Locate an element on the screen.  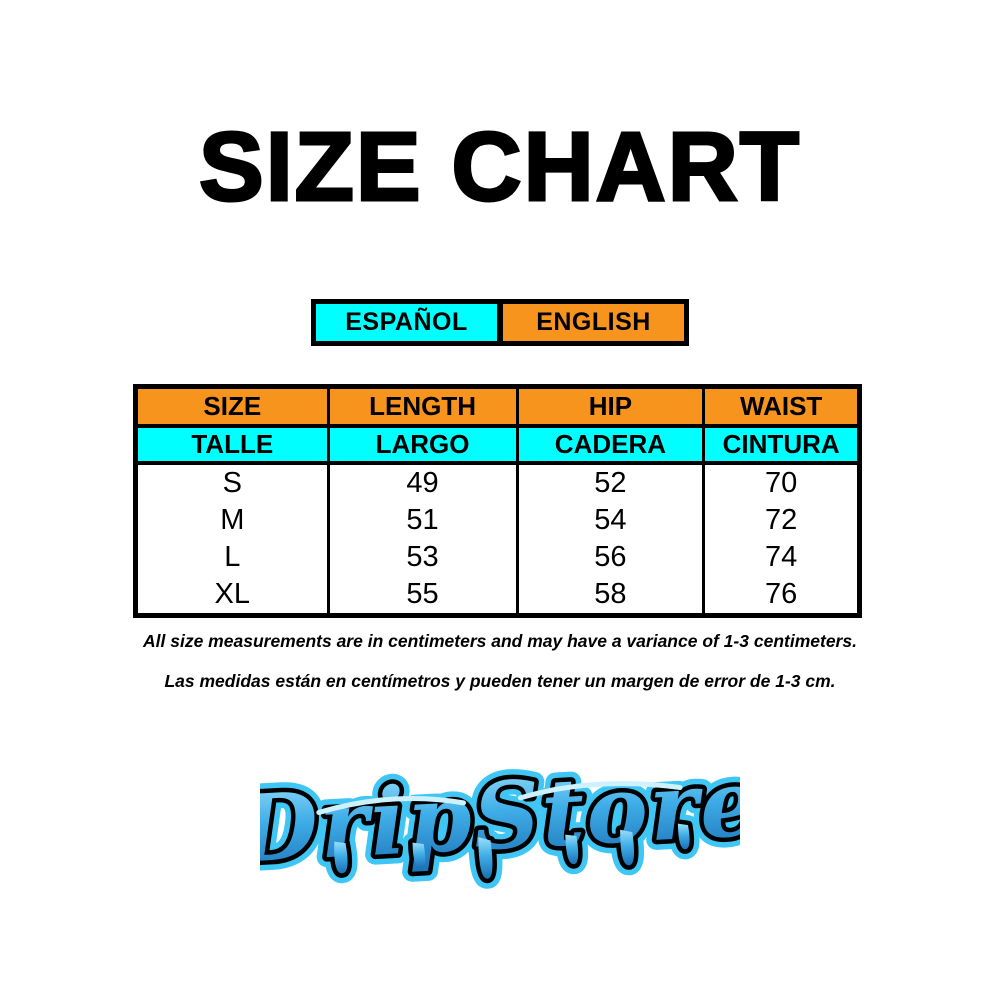
column-header-cadera: CADERA is located at coordinates (610, 445).